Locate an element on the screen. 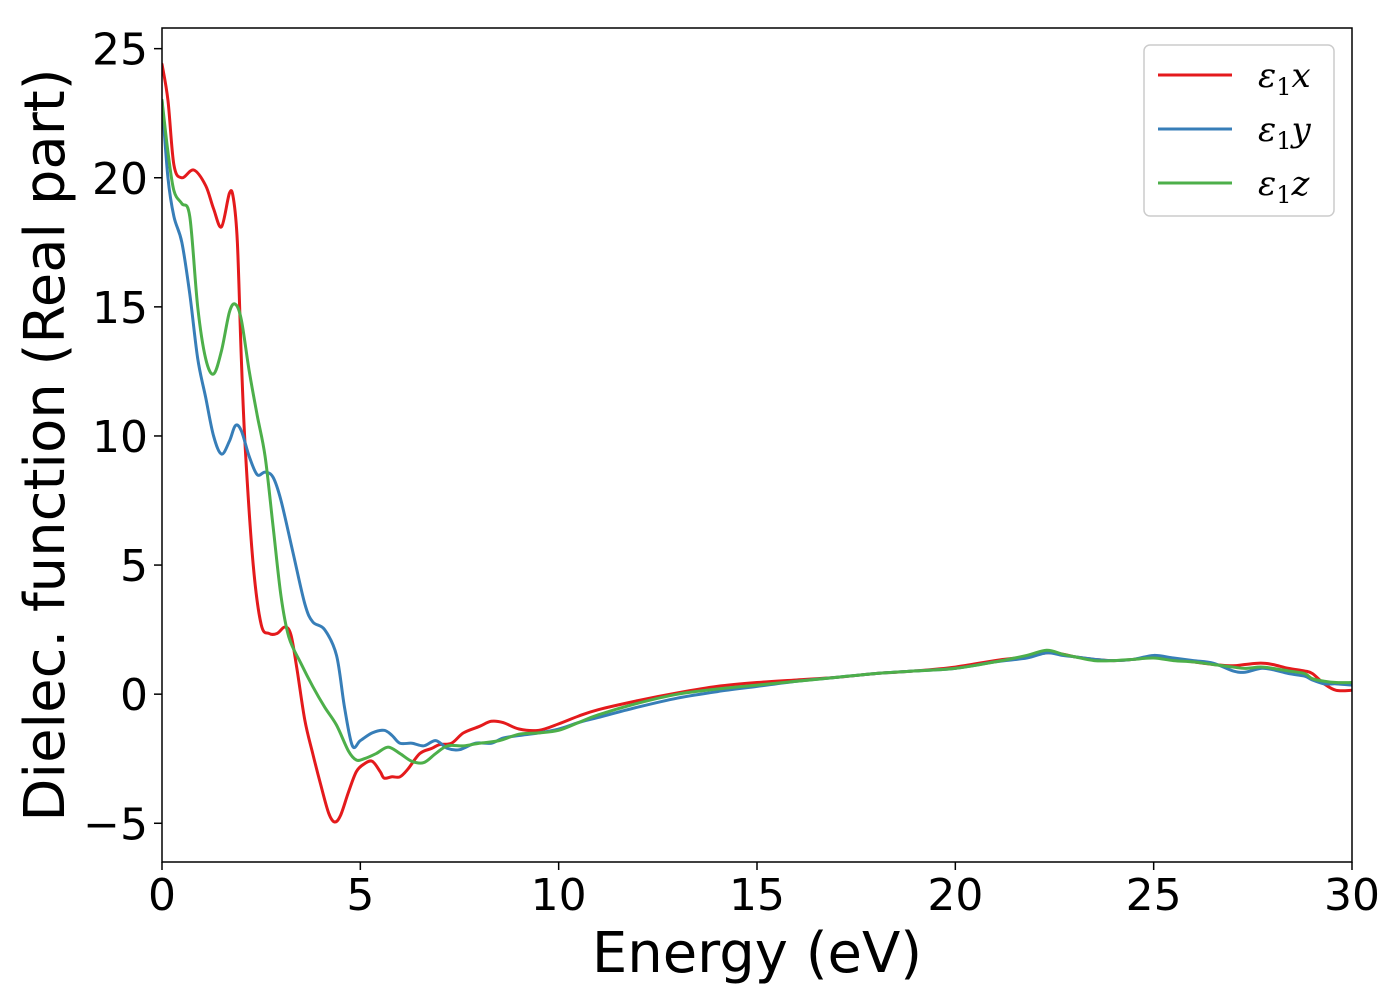  x-axis-label: Energy (eV) is located at coordinates (757, 953).